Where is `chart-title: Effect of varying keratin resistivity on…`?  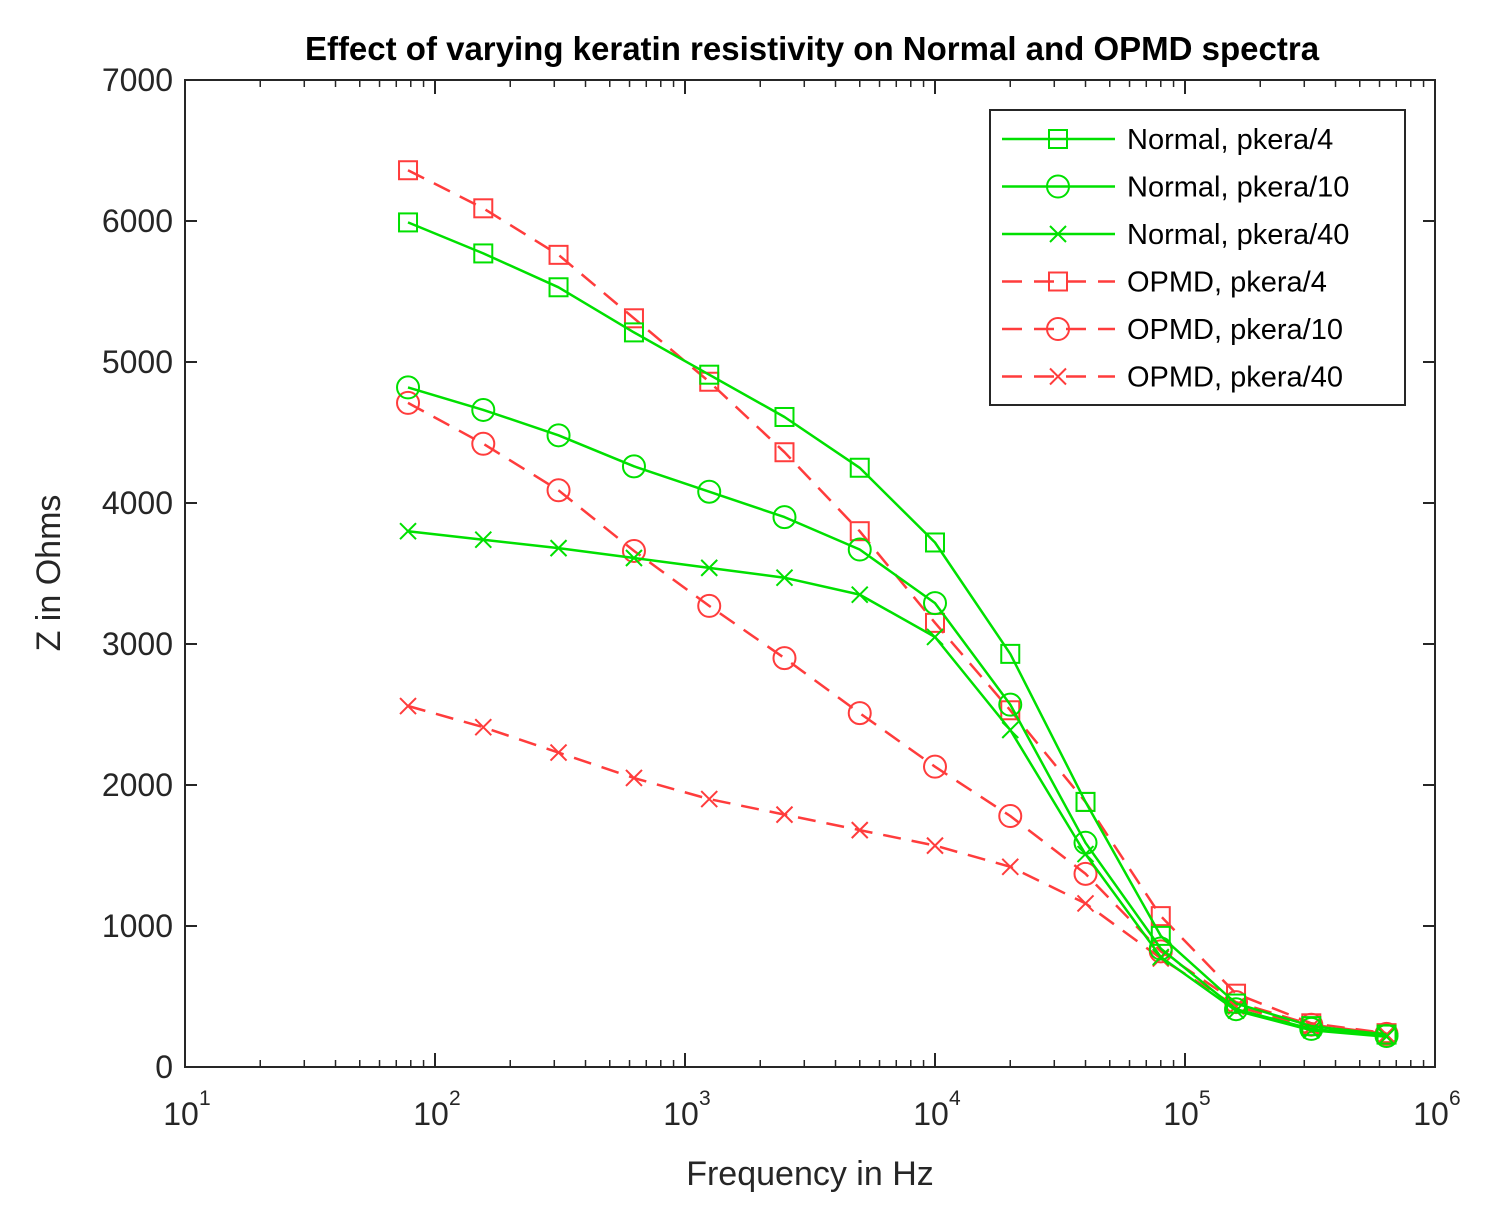 chart-title: Effect of varying keratin resistivity on… is located at coordinates (812, 48).